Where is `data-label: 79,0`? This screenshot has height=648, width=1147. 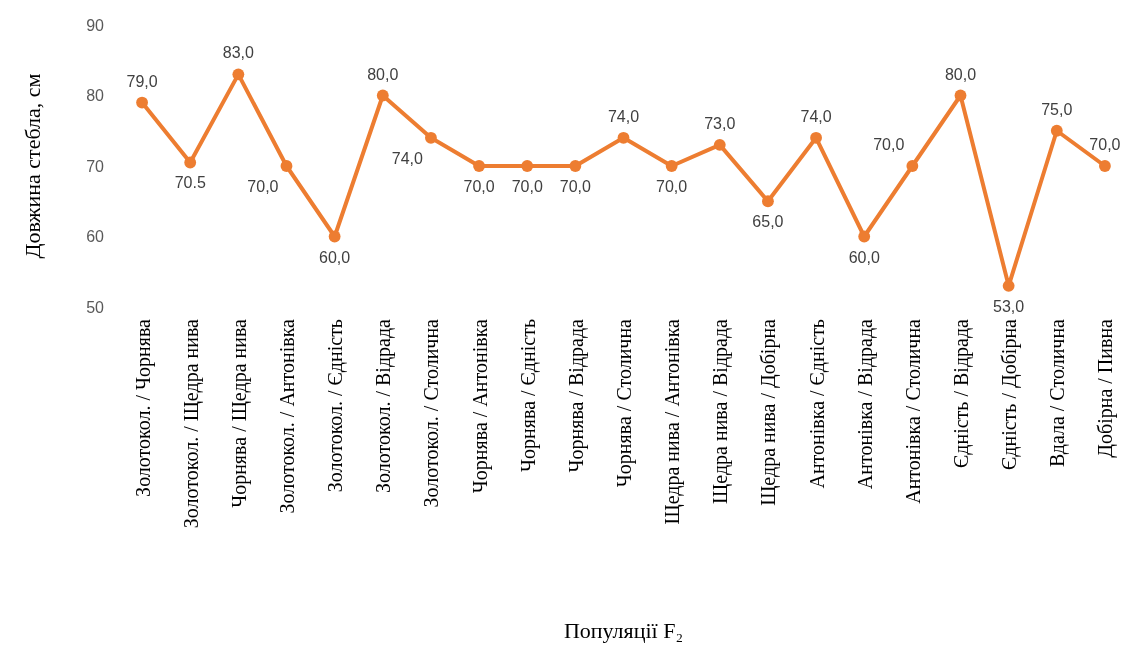 data-label: 79,0 is located at coordinates (142, 81).